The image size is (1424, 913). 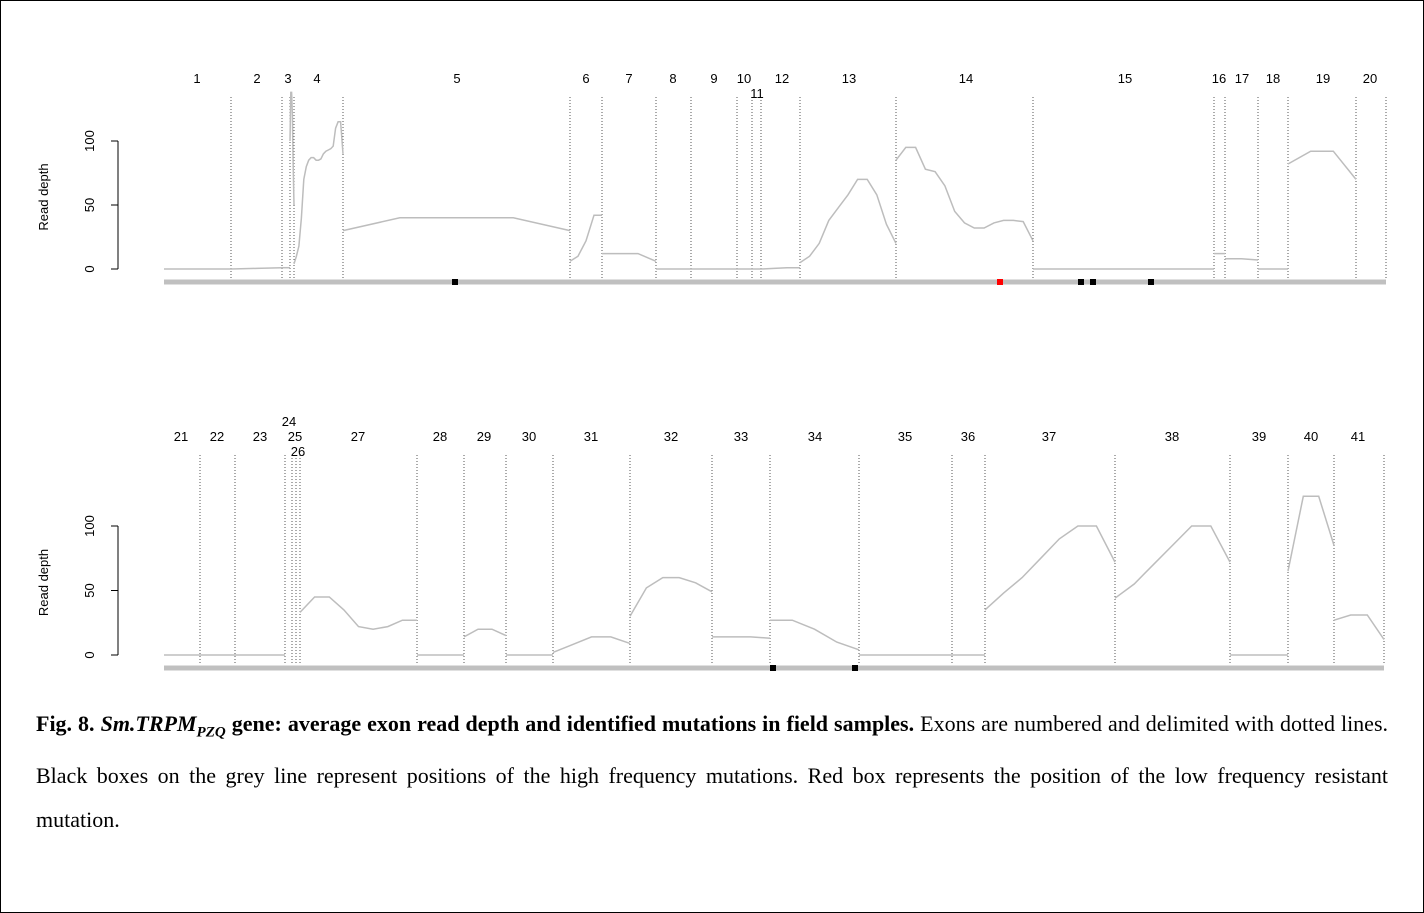 I want to click on exon-label: 6, so click(x=585, y=78).